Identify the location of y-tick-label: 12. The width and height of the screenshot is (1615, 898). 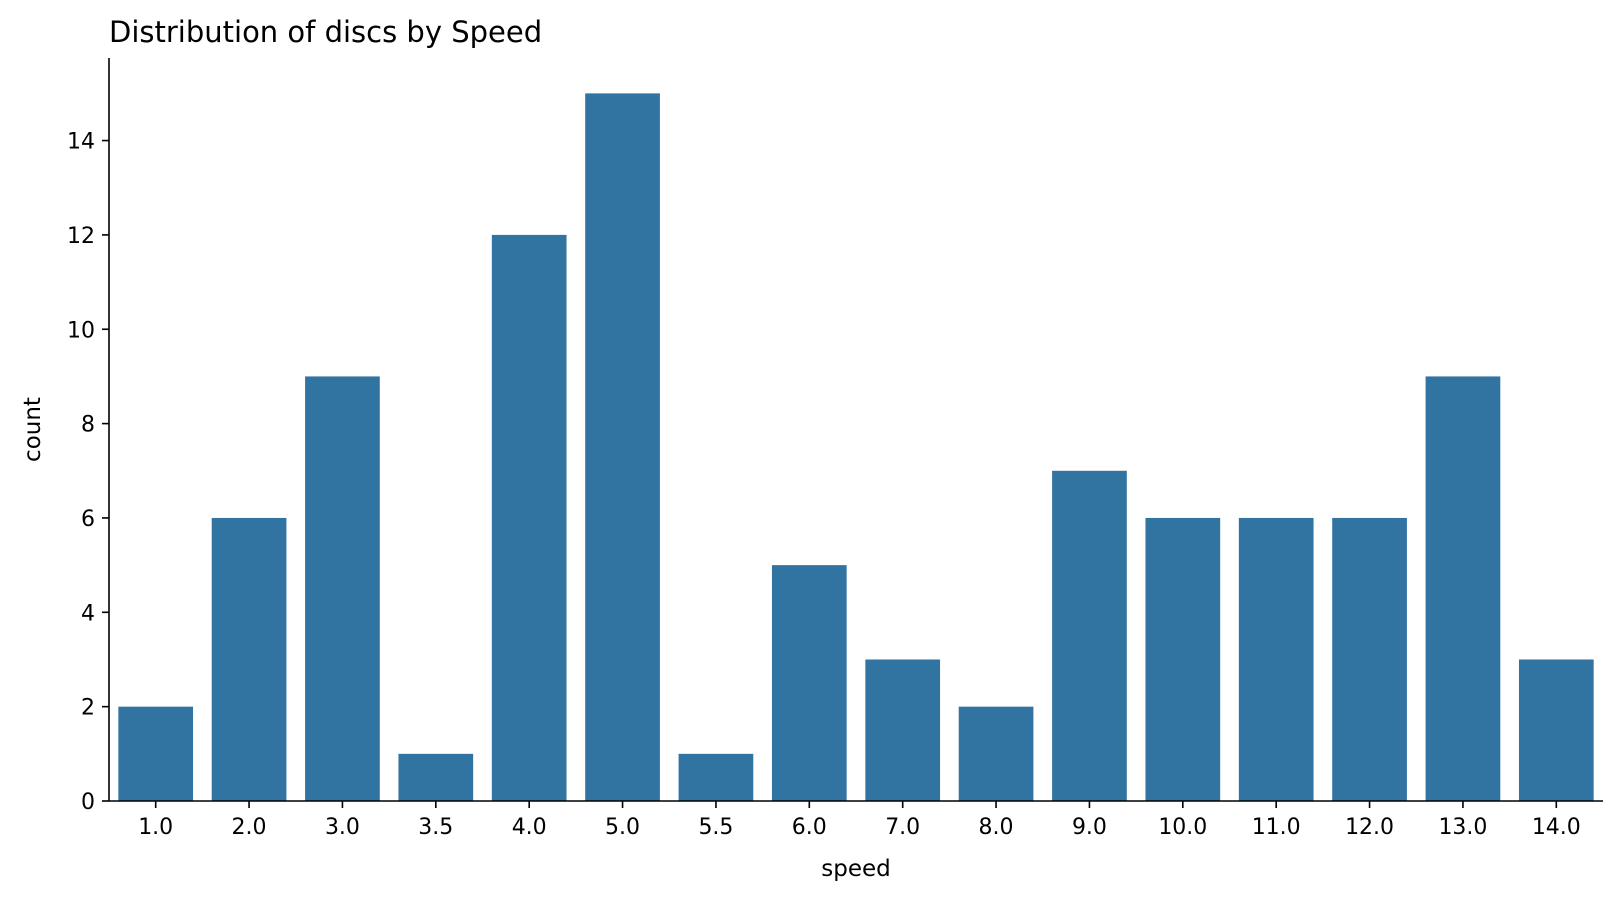
(81, 236).